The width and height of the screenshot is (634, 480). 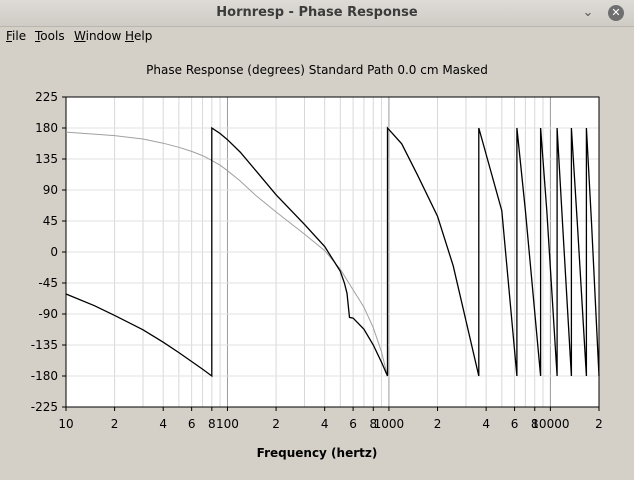 What do you see at coordinates (317, 36) in the screenshot?
I see `menu-bar: File Tools Window Help` at bounding box center [317, 36].